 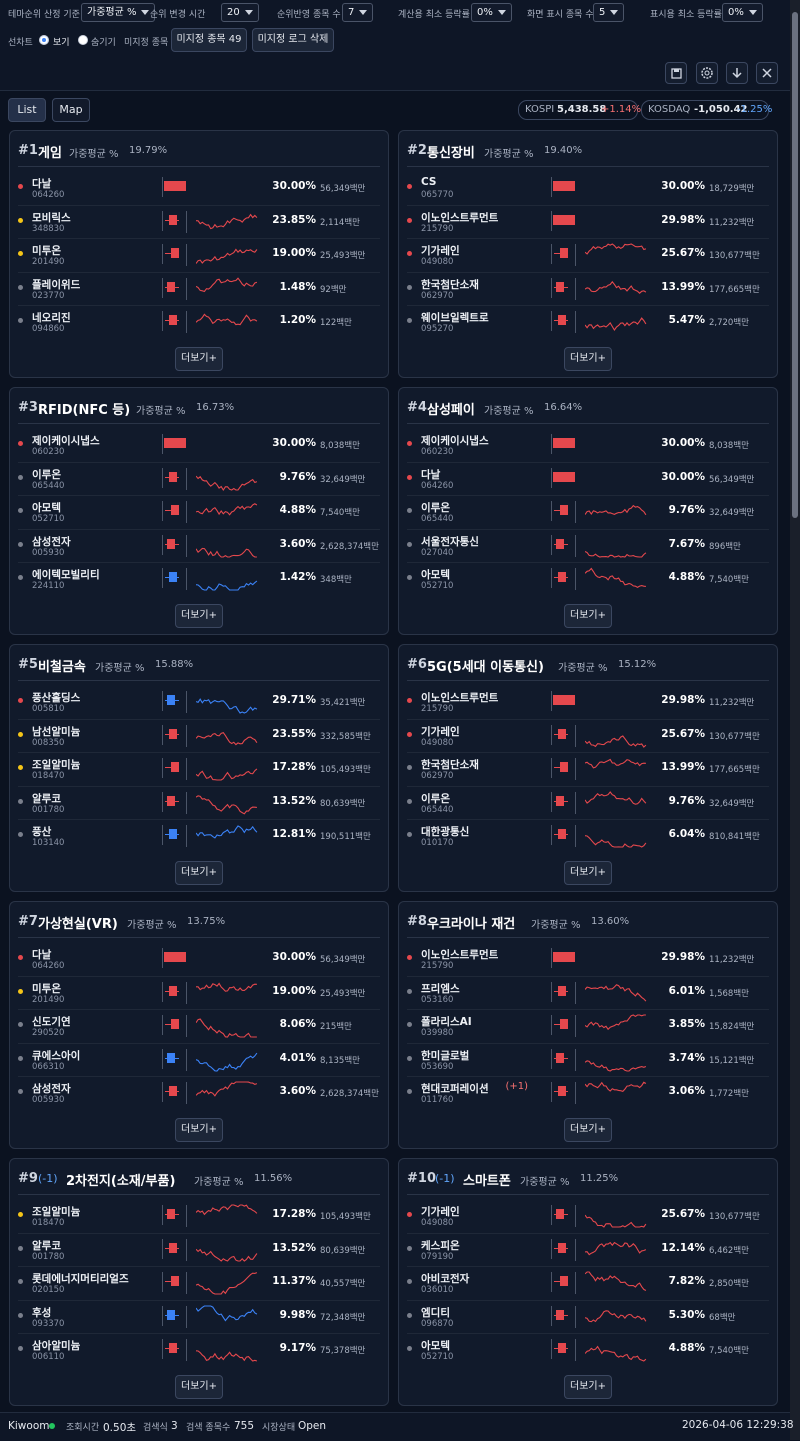 I want to click on settings-button, so click(x=707, y=73).